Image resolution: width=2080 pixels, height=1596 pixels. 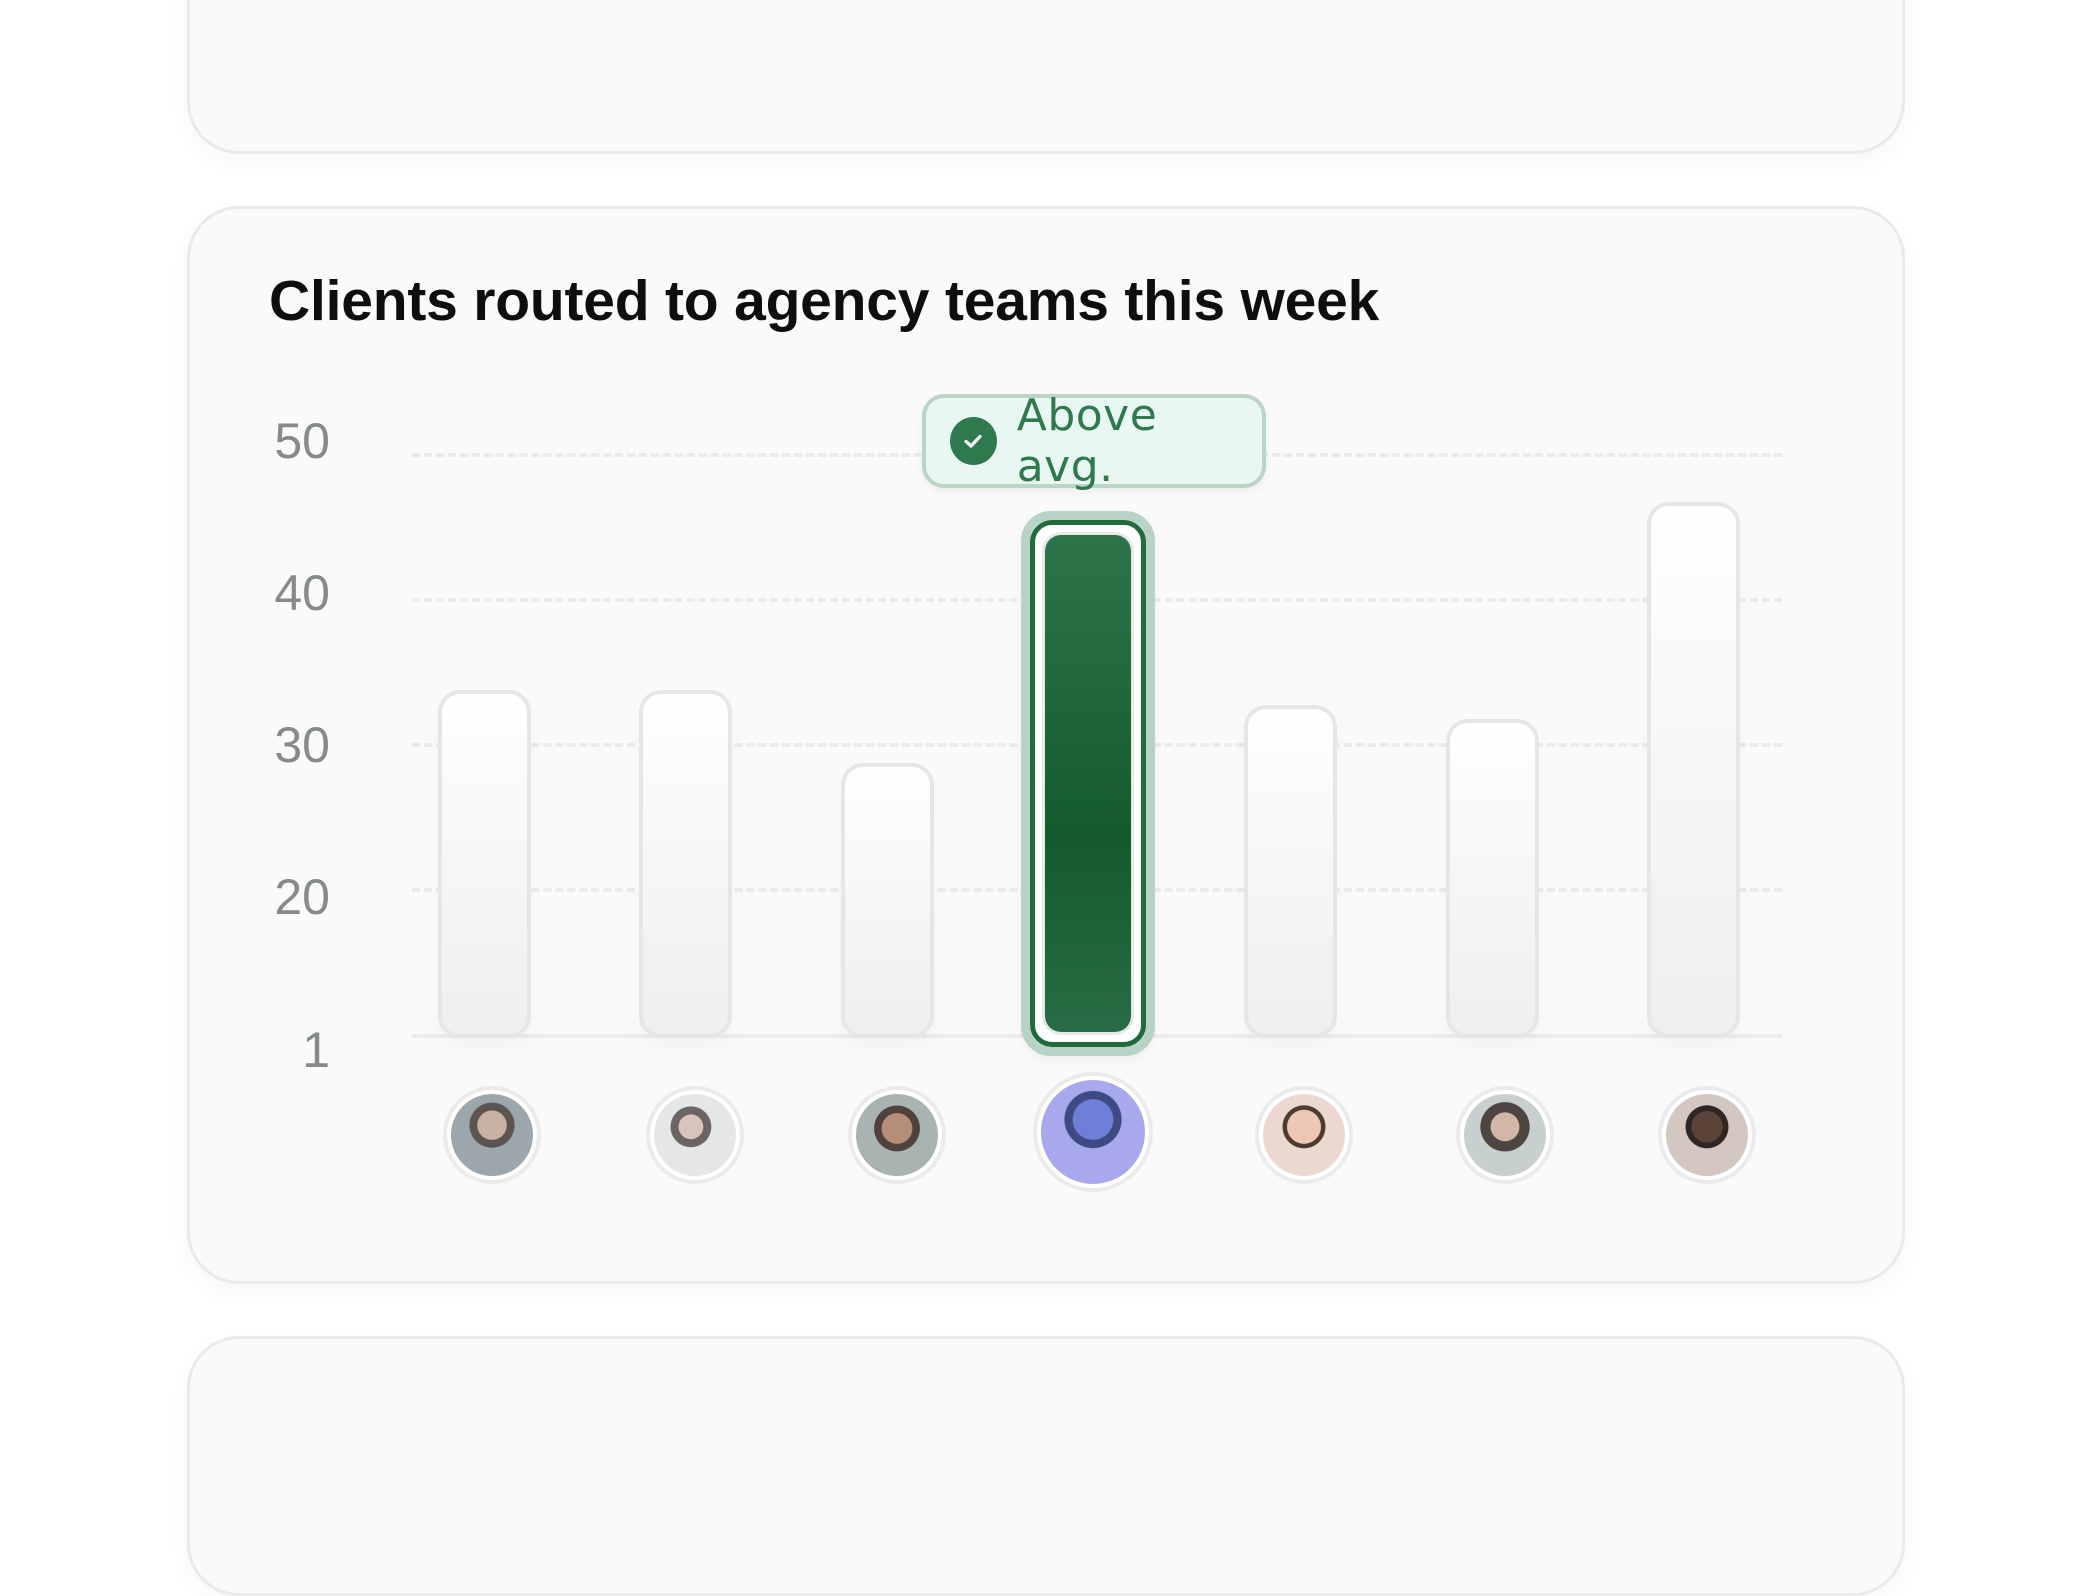 What do you see at coordinates (824, 301) in the screenshot?
I see `chart-title: Clients routed to agency teams this week` at bounding box center [824, 301].